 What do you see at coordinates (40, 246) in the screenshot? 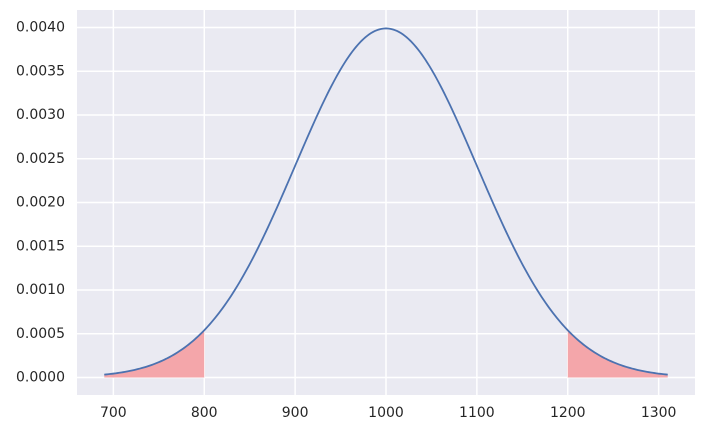
I see `y-tick-label: 0.0015` at bounding box center [40, 246].